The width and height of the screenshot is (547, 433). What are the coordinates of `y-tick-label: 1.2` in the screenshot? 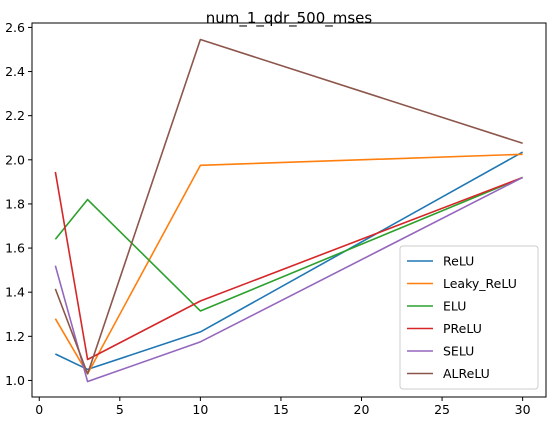 It's located at (15, 336).